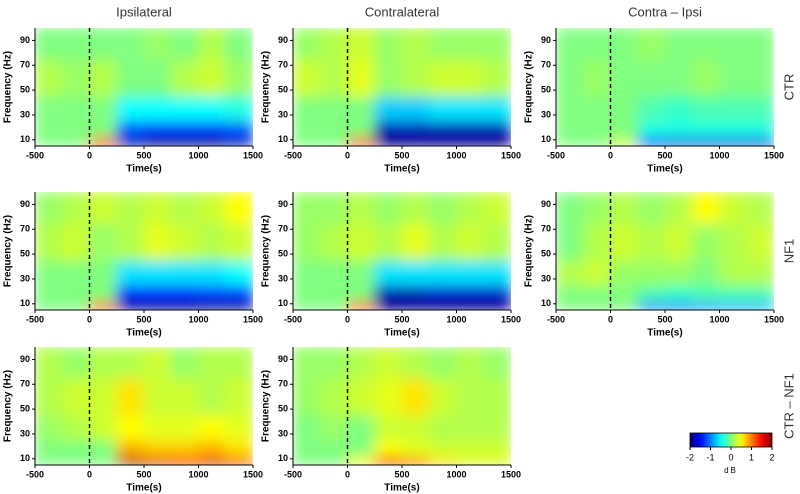 Image resolution: width=800 pixels, height=494 pixels. What do you see at coordinates (401, 155) in the screenshot?
I see `x-tick-label: 500` at bounding box center [401, 155].